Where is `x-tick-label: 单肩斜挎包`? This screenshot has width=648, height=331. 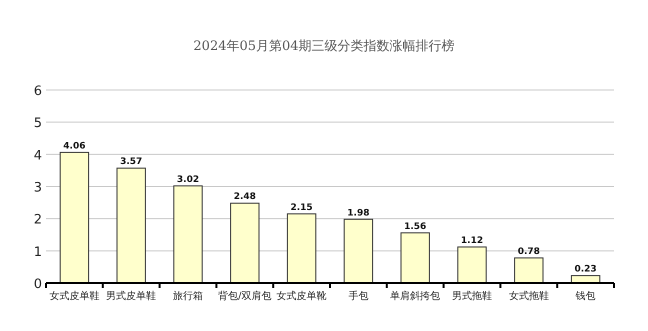 x-tick-label: 单肩斜挎包 is located at coordinates (415, 296).